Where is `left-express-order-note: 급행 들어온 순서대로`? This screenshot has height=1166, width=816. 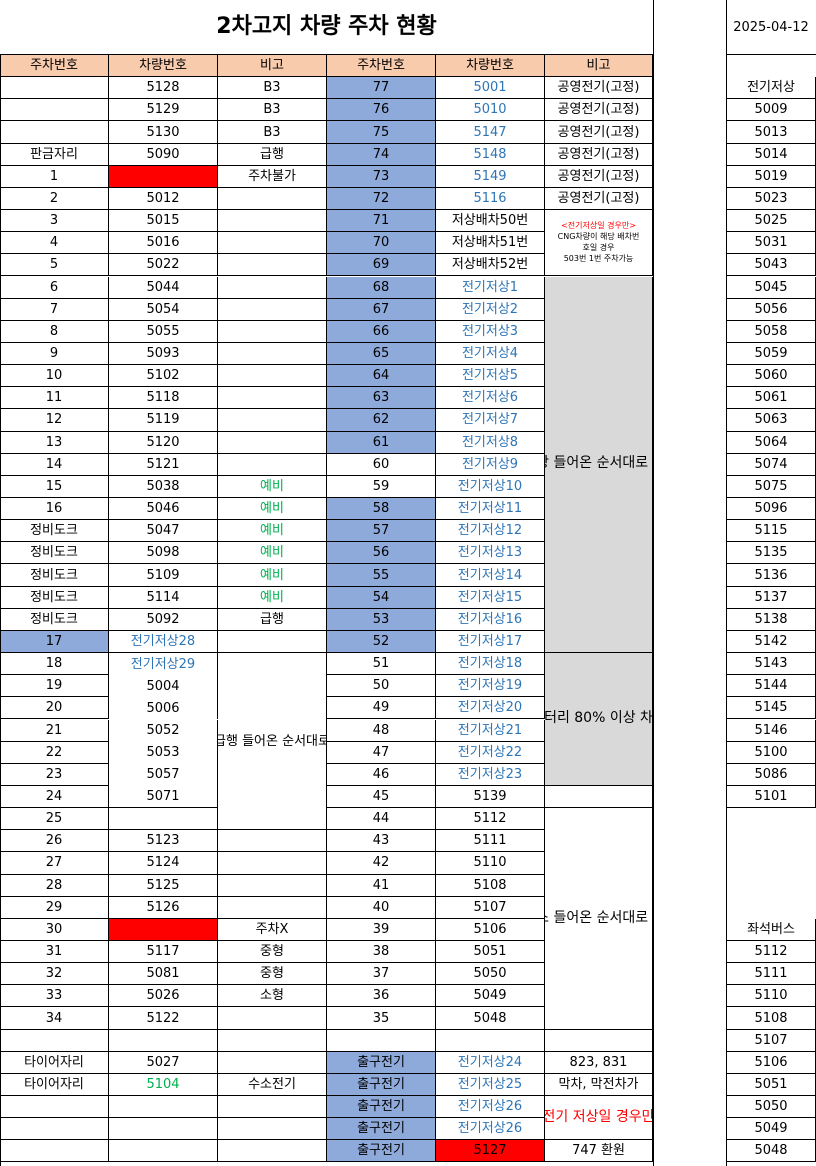
left-express-order-note: 급행 들어온 순서대로 is located at coordinates (272, 742).